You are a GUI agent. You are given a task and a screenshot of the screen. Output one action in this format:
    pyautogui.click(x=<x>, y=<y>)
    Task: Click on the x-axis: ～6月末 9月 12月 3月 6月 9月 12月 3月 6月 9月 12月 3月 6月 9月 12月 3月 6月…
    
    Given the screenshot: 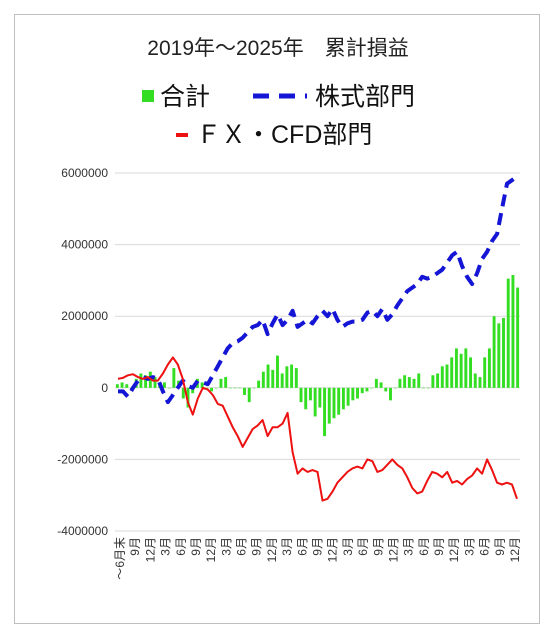 What is the action you would take?
    pyautogui.click(x=317, y=558)
    